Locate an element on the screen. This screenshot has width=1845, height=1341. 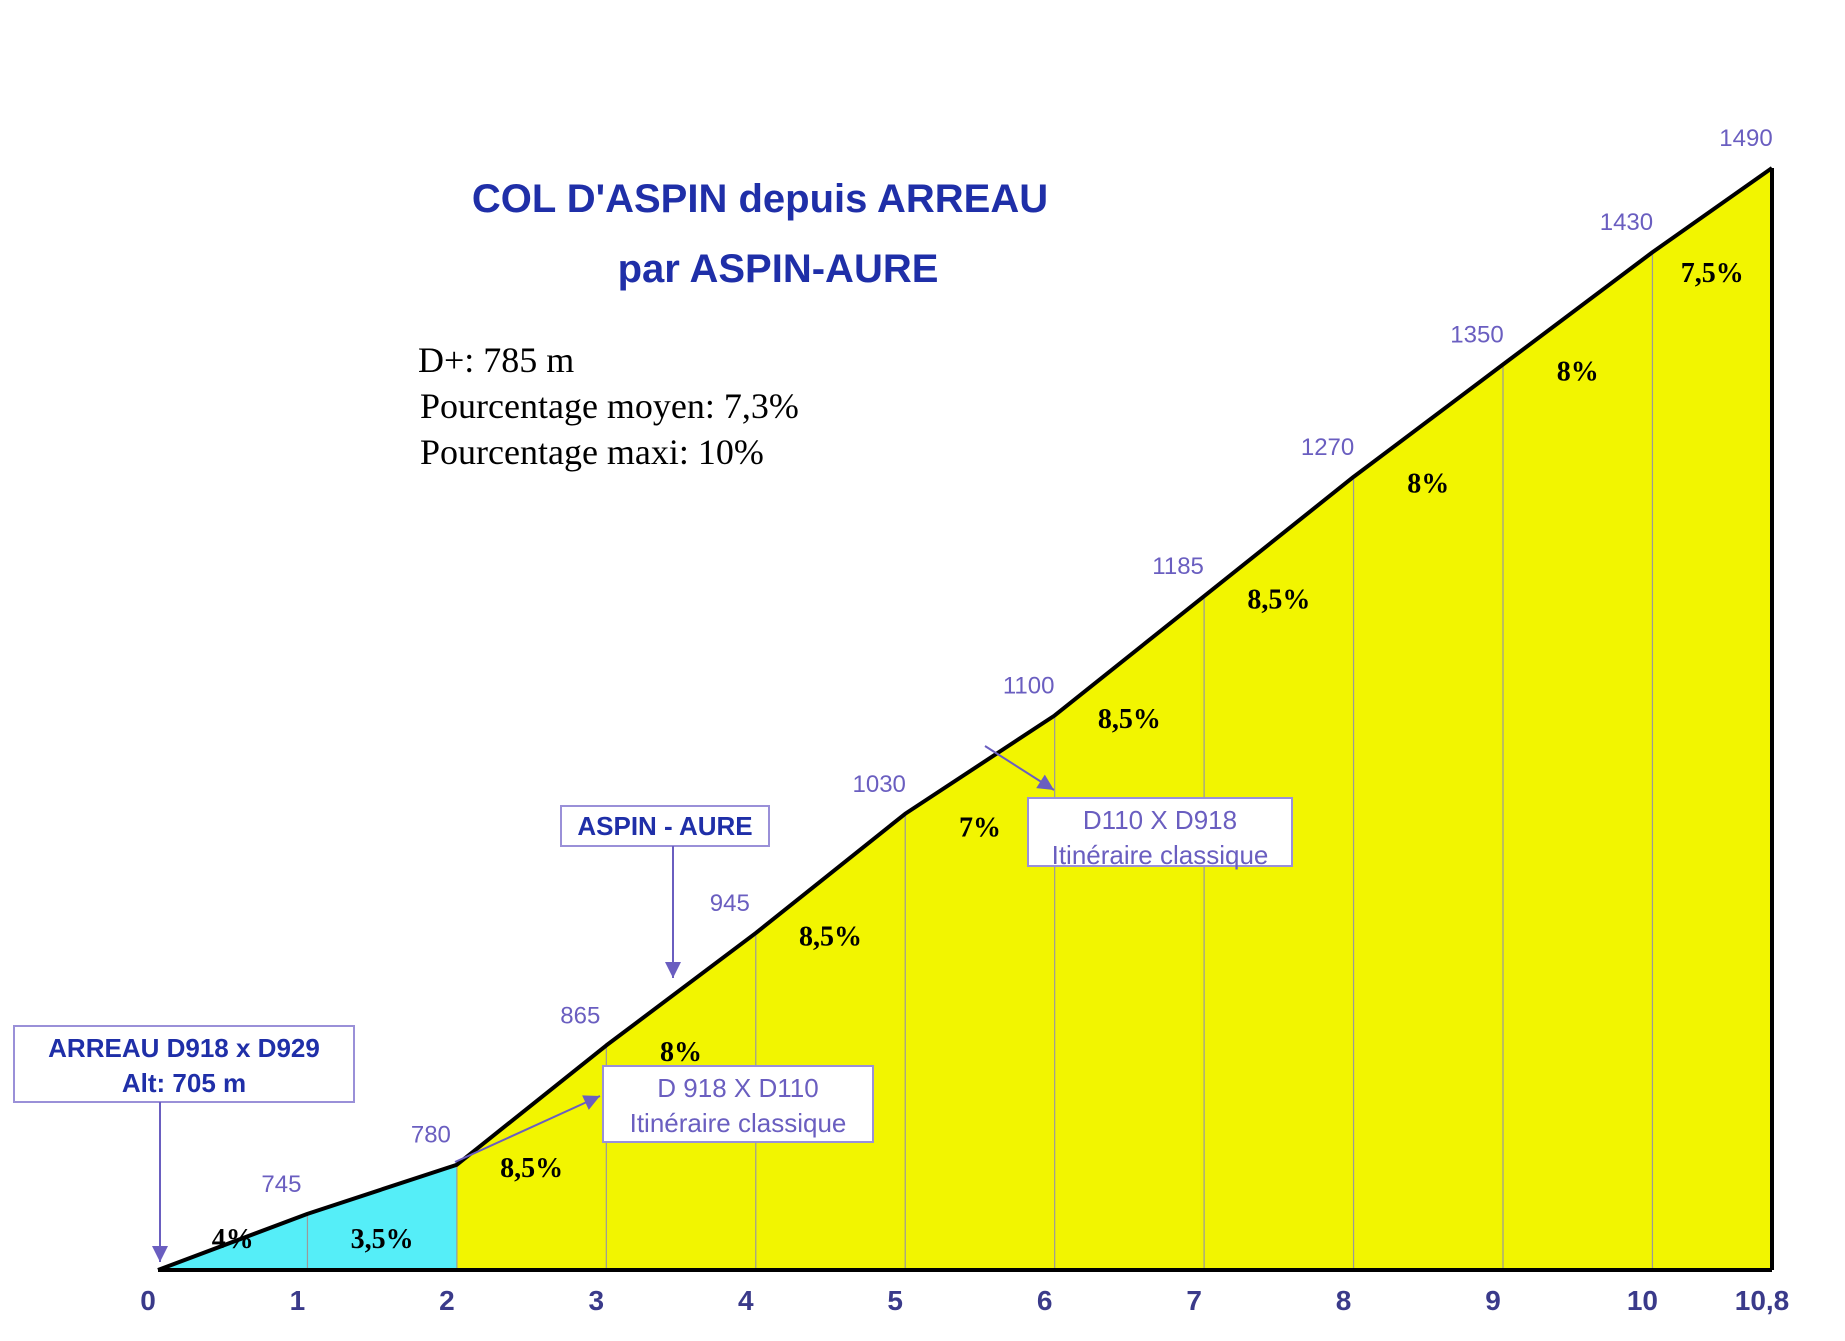
altitude-label-4: 945 is located at coordinates (730, 903).